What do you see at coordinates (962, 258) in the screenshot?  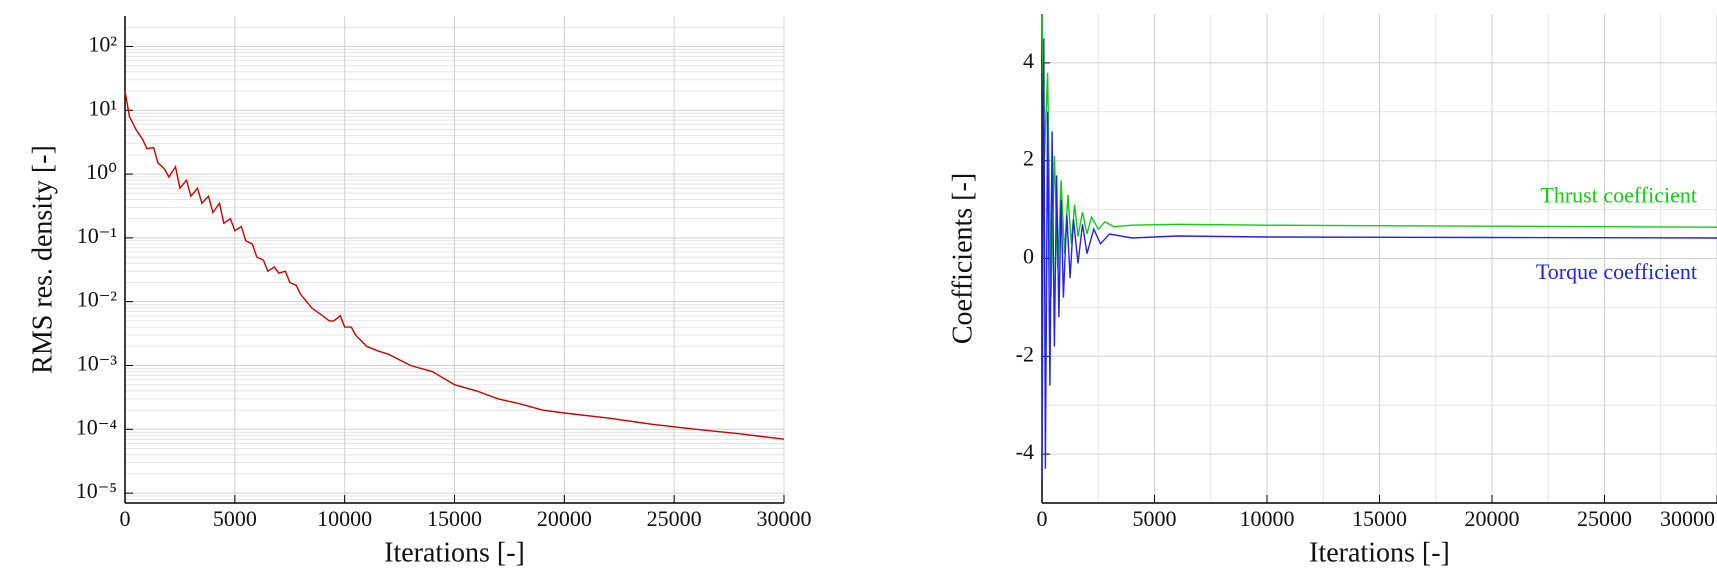 I see `y-axis-label: Coefficients [-]` at bounding box center [962, 258].